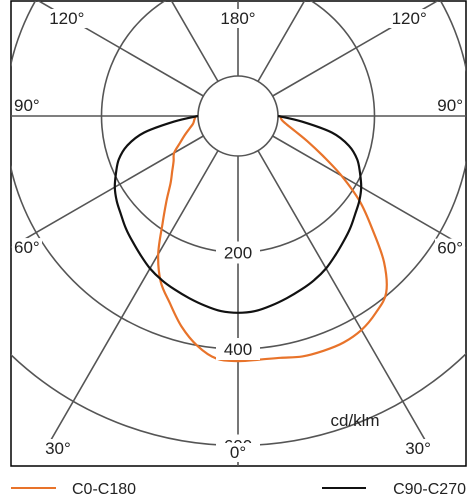  I want to click on legend-label-c90-c270: C90-C270, so click(429, 489).